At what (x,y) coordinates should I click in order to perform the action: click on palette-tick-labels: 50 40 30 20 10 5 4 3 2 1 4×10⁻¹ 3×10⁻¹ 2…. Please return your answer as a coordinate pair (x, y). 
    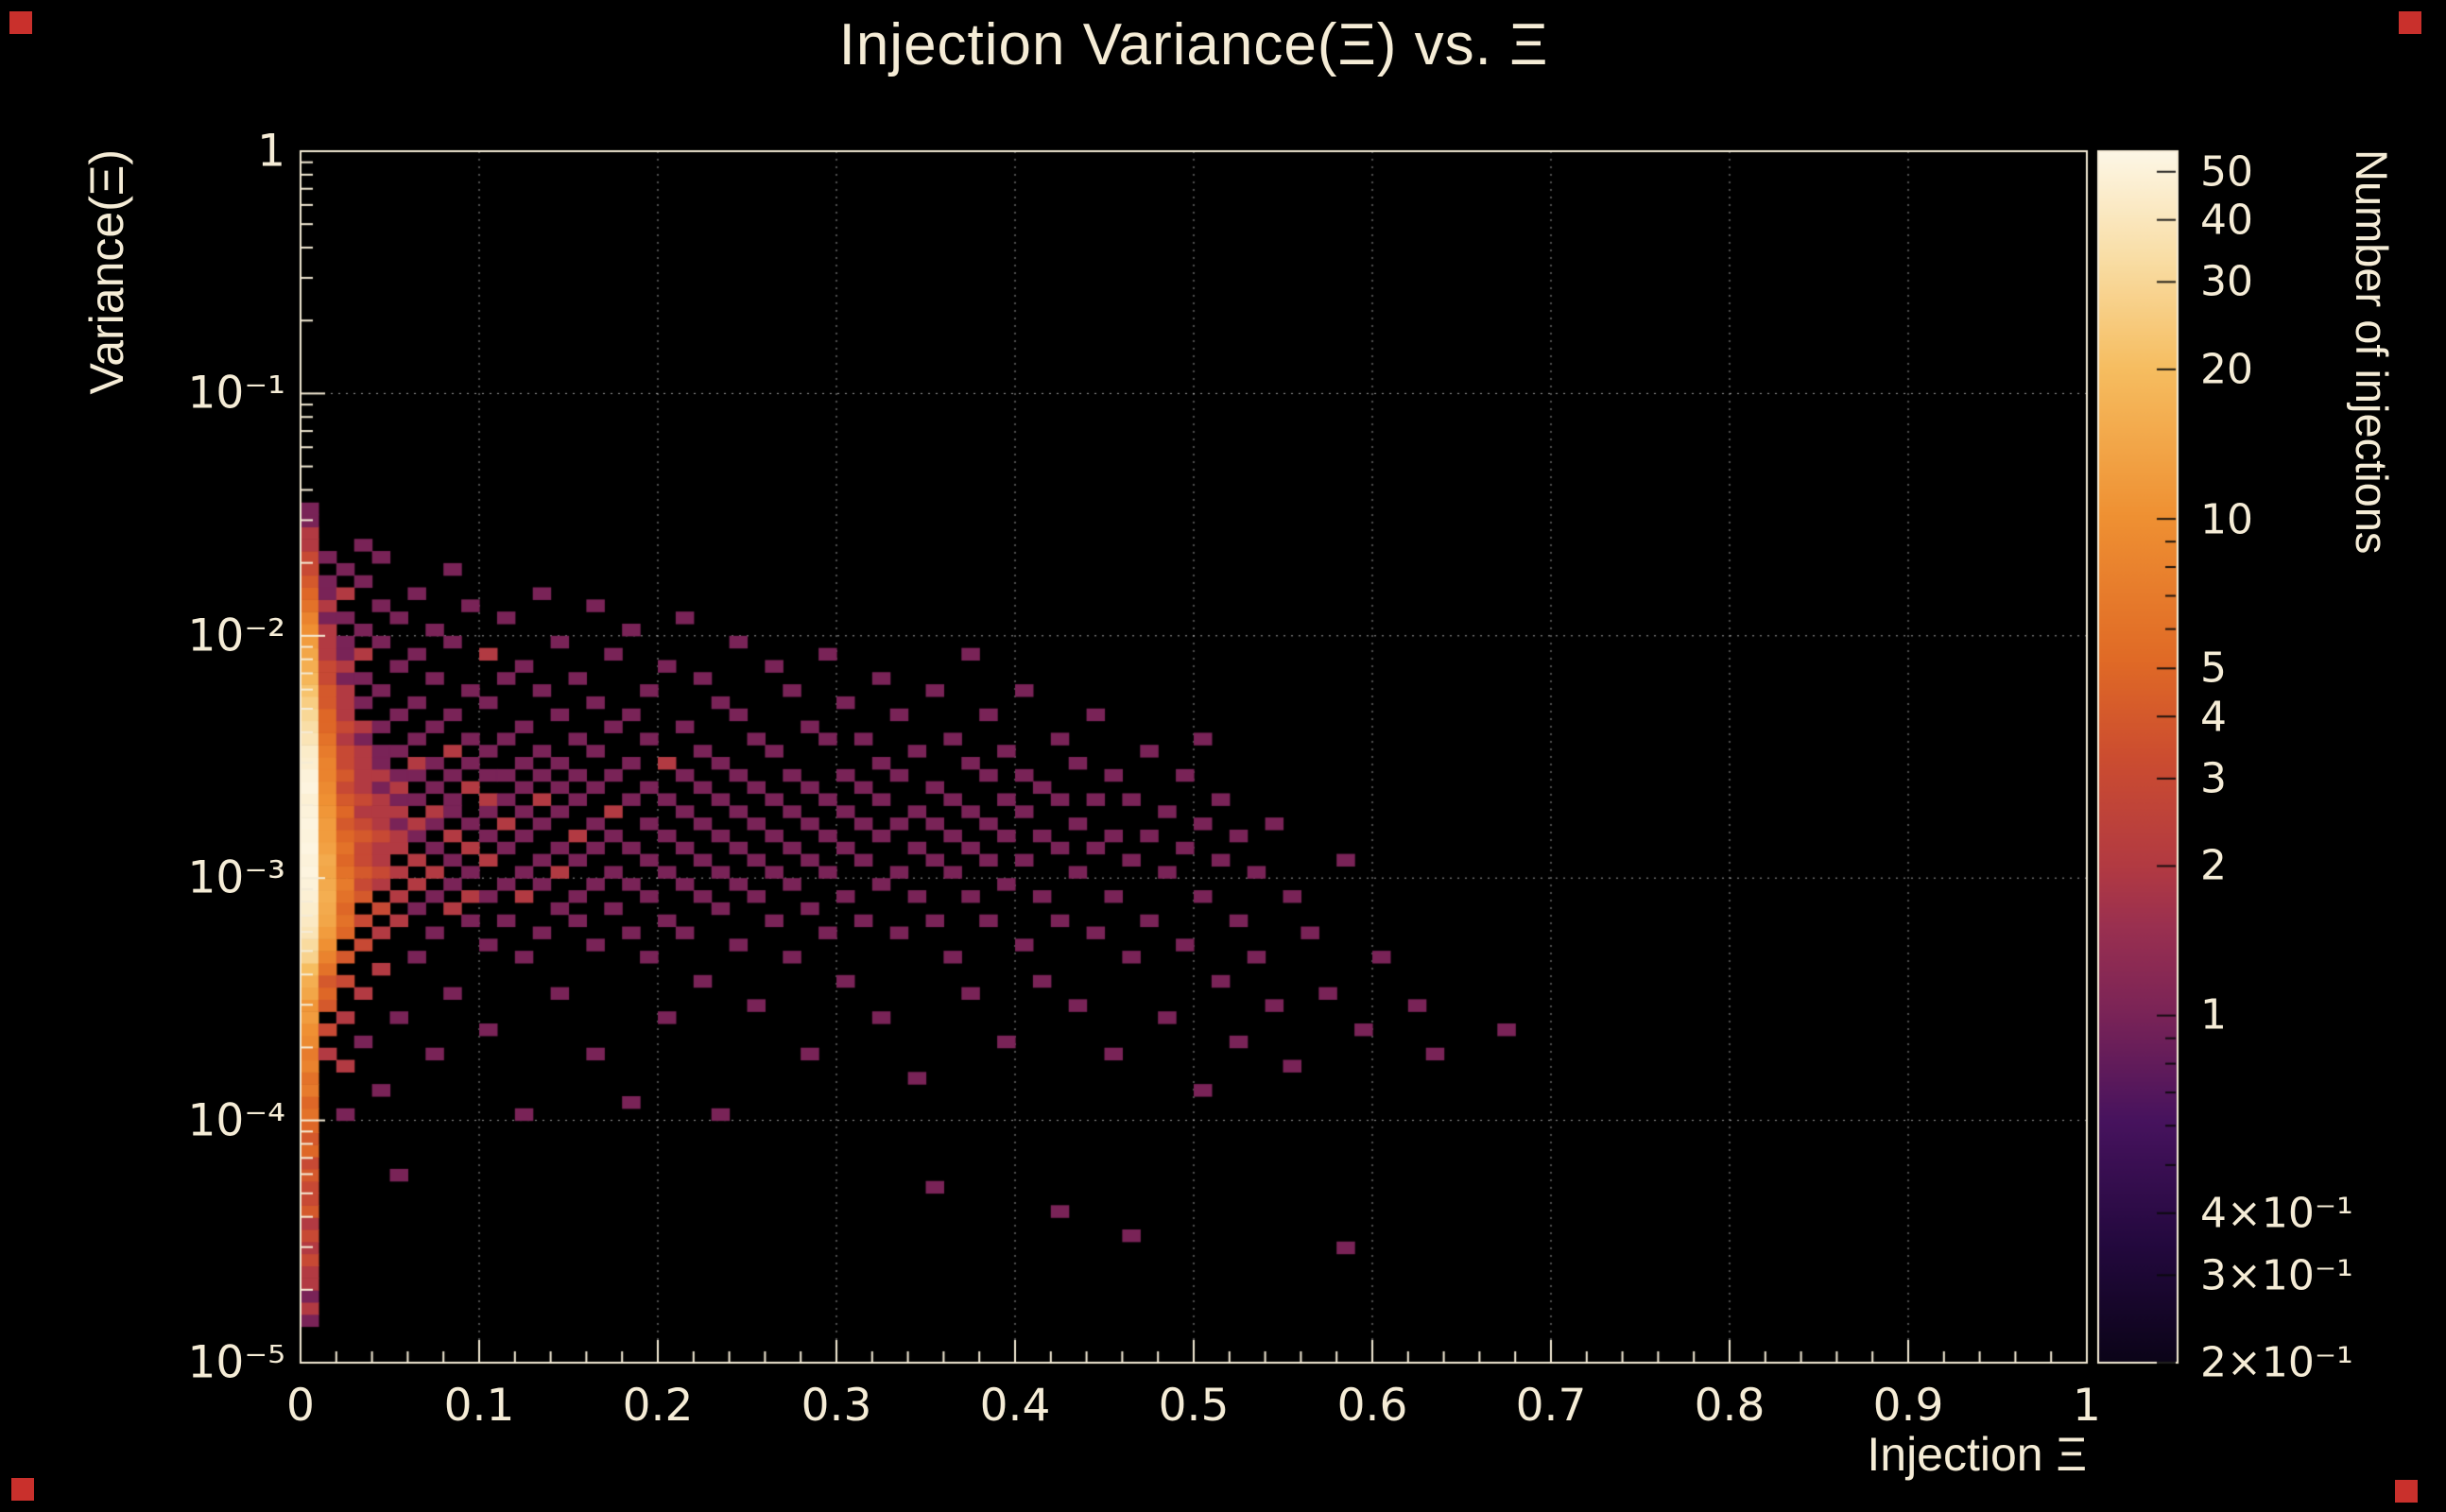
    Looking at the image, I should click on (2311, 766).